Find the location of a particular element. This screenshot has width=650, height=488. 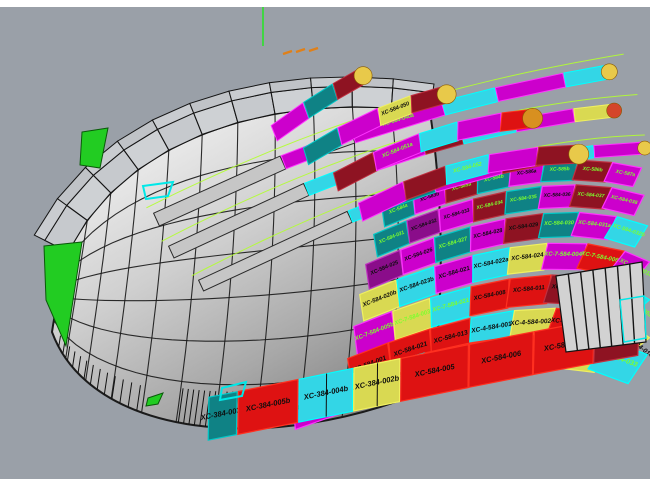

plate-panel: XC-7-584-004b is located at coordinates (564, 256).